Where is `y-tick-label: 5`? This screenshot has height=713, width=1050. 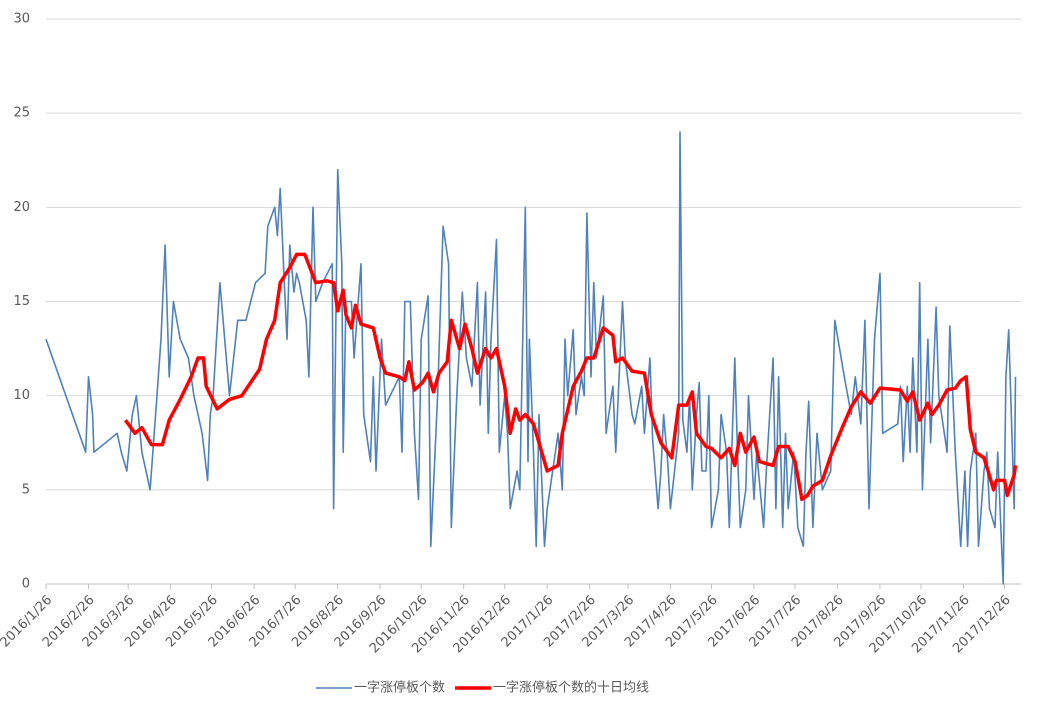
y-tick-label: 5 is located at coordinates (26, 489).